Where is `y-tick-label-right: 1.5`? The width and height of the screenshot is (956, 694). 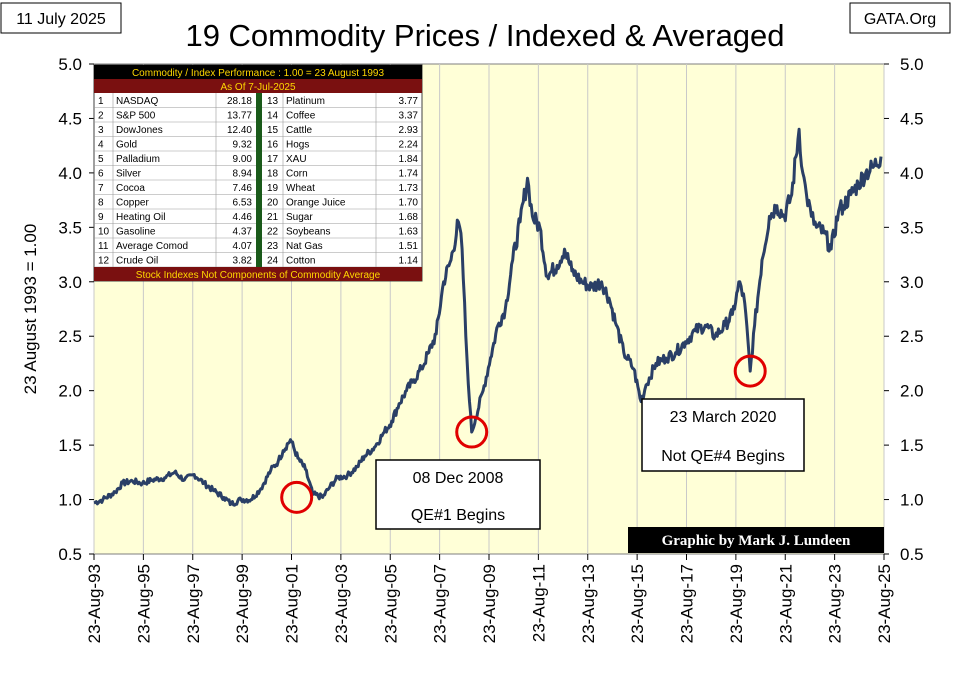 y-tick-label-right: 1.5 is located at coordinates (912, 445).